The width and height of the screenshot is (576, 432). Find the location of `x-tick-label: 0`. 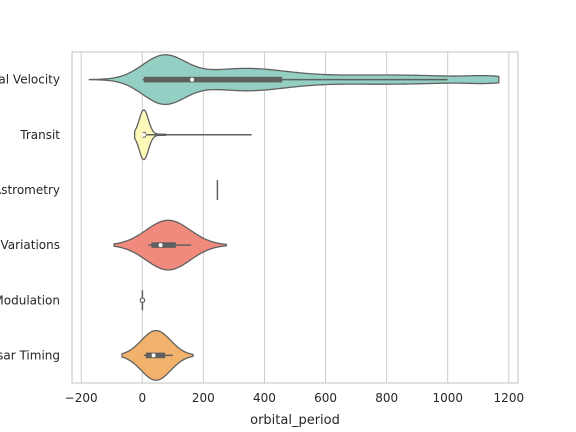

x-tick-label: 0 is located at coordinates (142, 398).